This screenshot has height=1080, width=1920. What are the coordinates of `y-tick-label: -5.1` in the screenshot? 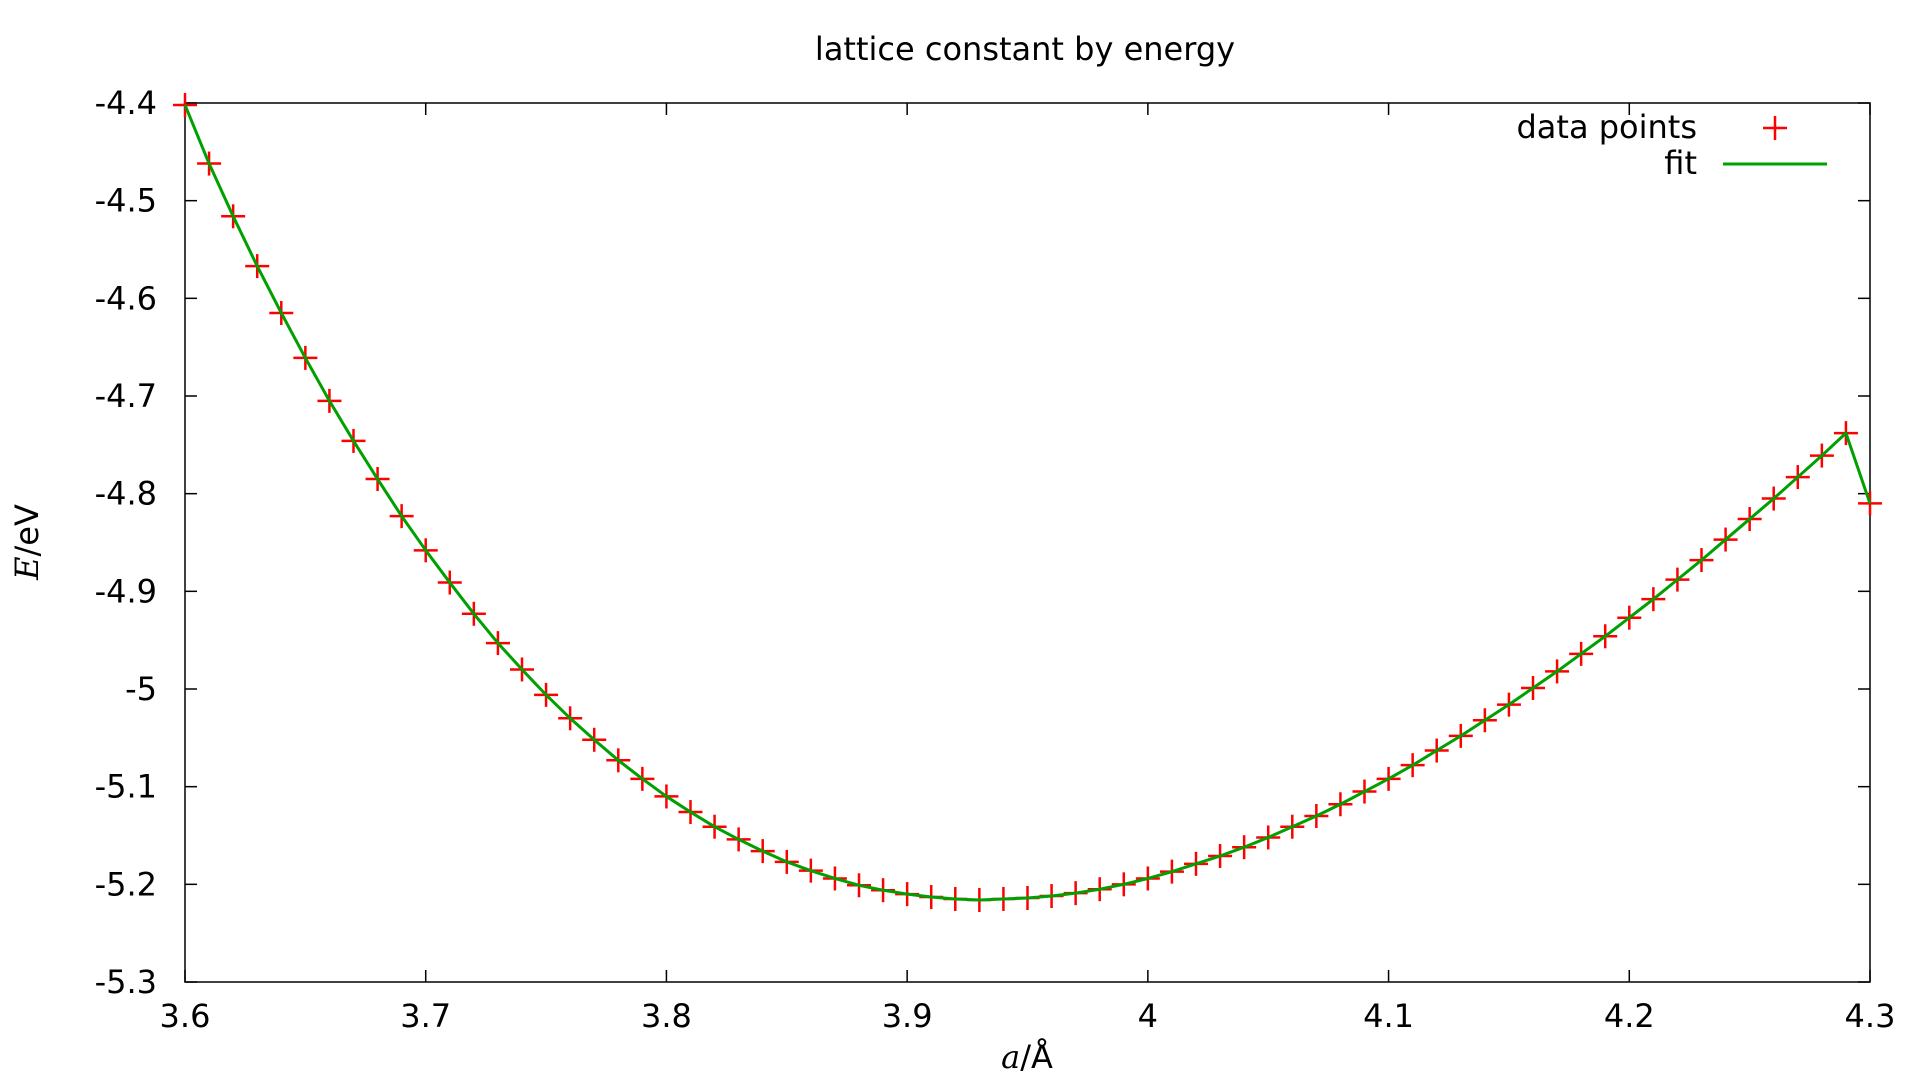 It's located at (126, 787).